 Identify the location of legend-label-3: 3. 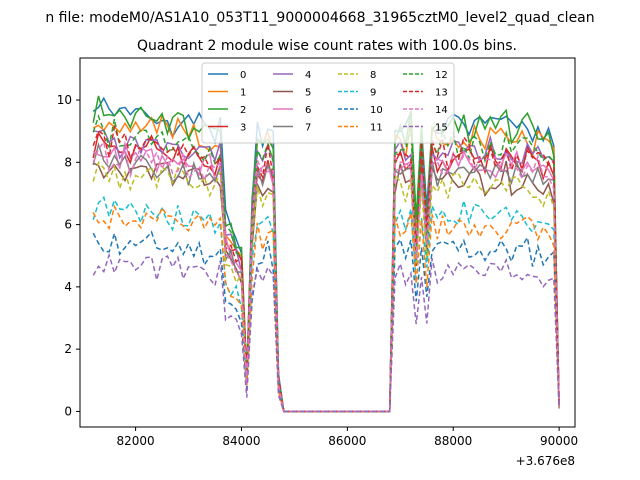
(243, 128).